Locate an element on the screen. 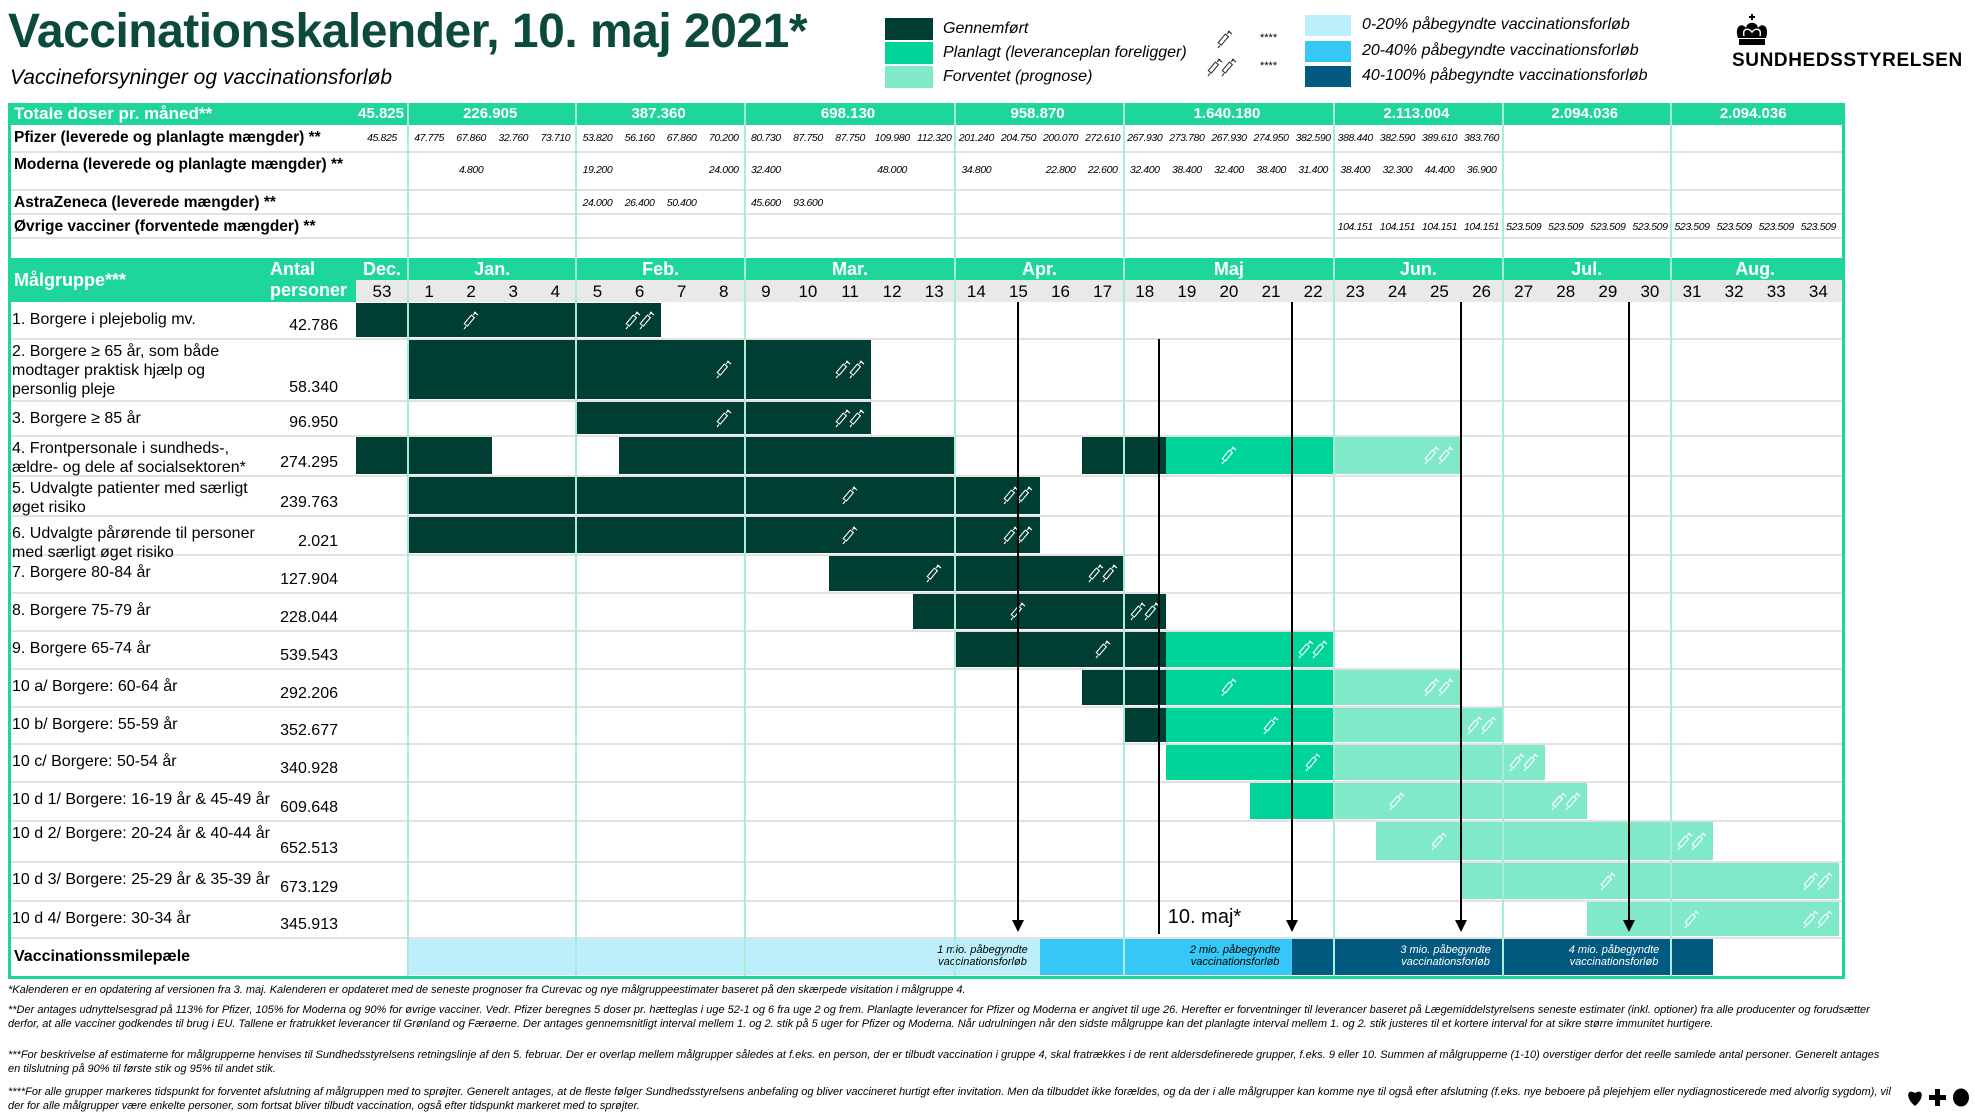 The height and width of the screenshot is (1113, 1975). week-number: 9 is located at coordinates (766, 291).